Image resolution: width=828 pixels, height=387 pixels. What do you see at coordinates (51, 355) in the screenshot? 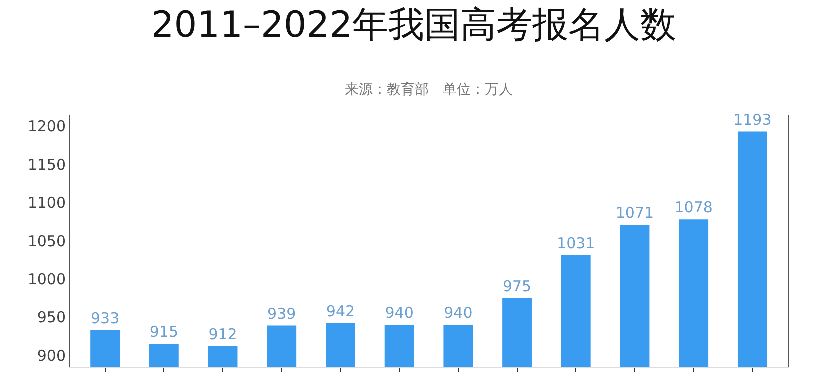
I see `y-tick-label: 900` at bounding box center [51, 355].